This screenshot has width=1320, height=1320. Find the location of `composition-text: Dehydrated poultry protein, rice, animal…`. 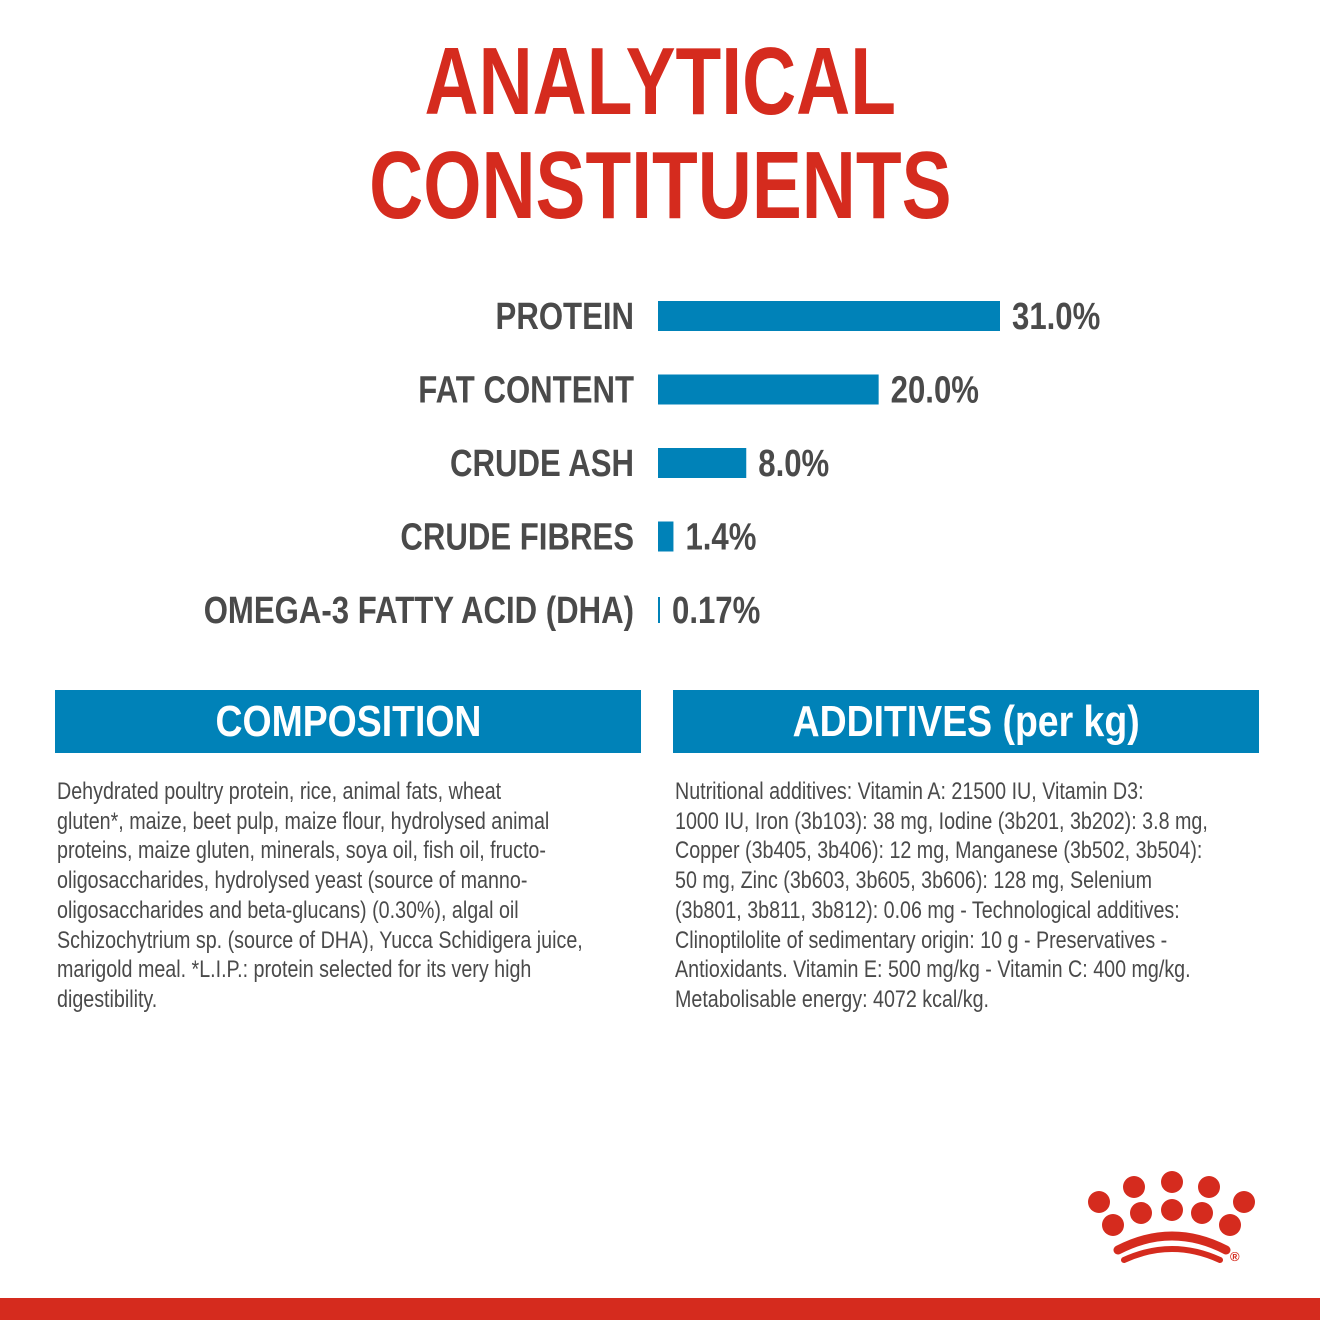

composition-text: Dehydrated poultry protein, rice, animal… is located at coordinates (377, 896).